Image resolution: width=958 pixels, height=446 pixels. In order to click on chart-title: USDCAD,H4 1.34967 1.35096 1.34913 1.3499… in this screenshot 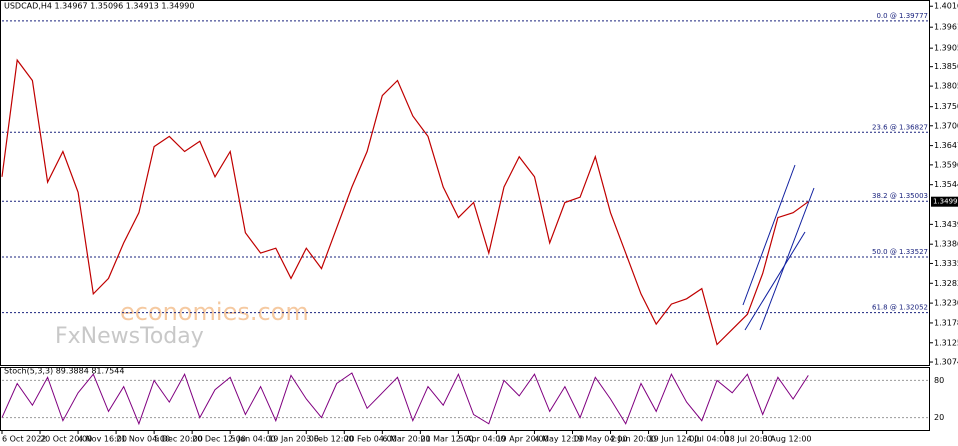, I will do `click(99, 6)`.